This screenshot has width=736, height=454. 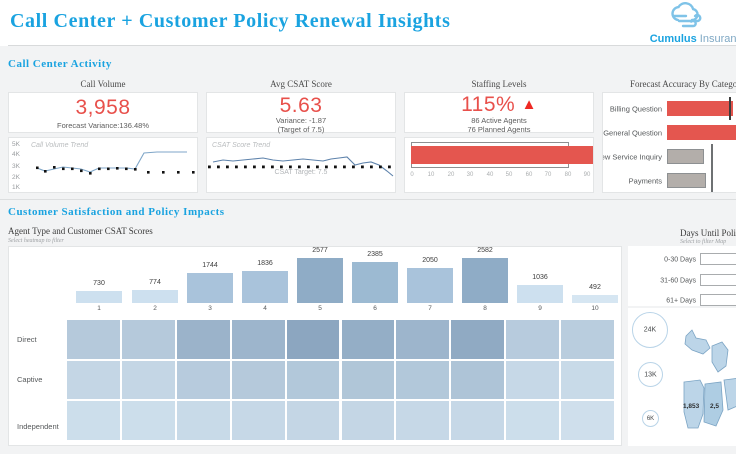 What do you see at coordinates (529, 104) in the screenshot?
I see `trend-up-icon: ▲` at bounding box center [529, 104].